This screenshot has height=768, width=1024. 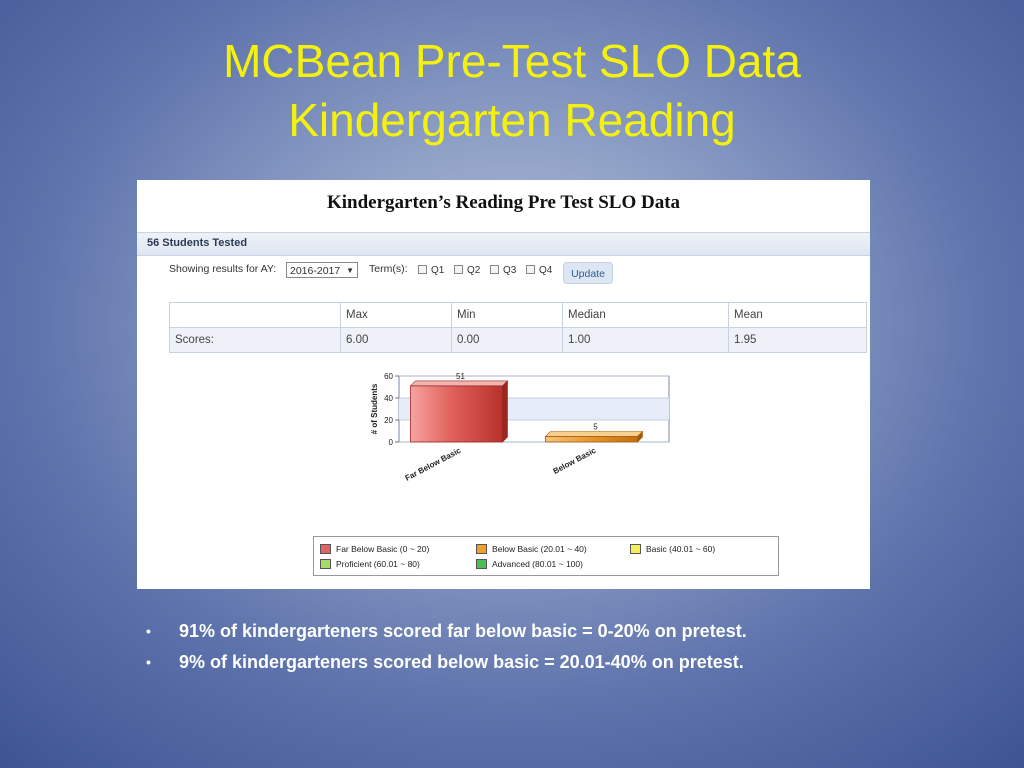 What do you see at coordinates (474, 270) in the screenshot?
I see `term-q2-label: Q2` at bounding box center [474, 270].